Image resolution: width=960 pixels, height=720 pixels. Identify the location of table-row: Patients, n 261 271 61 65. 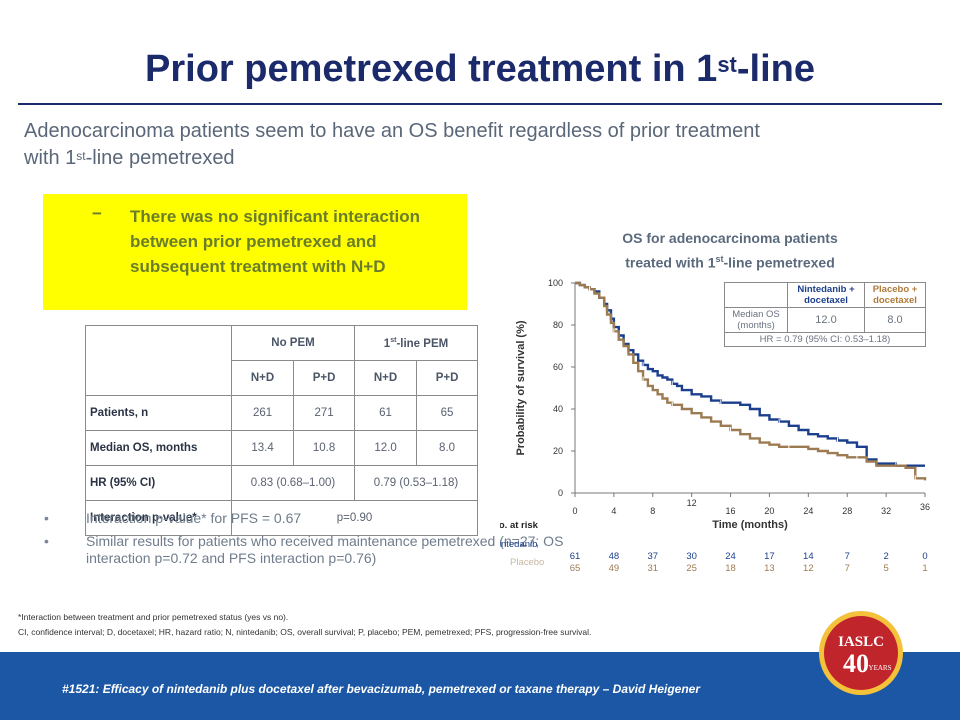
(281, 413).